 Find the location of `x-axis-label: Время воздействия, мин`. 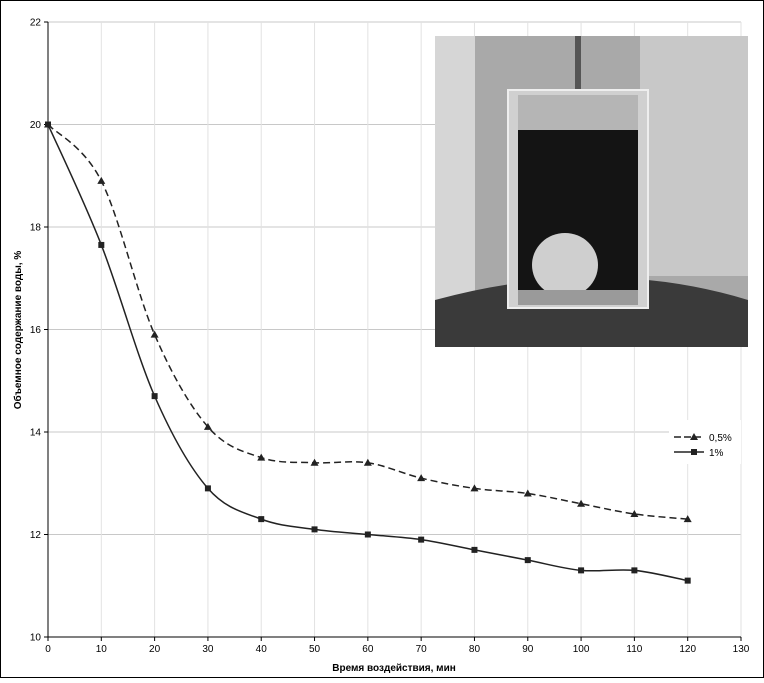

x-axis-label: Время воздействия, мин is located at coordinates (394, 668).